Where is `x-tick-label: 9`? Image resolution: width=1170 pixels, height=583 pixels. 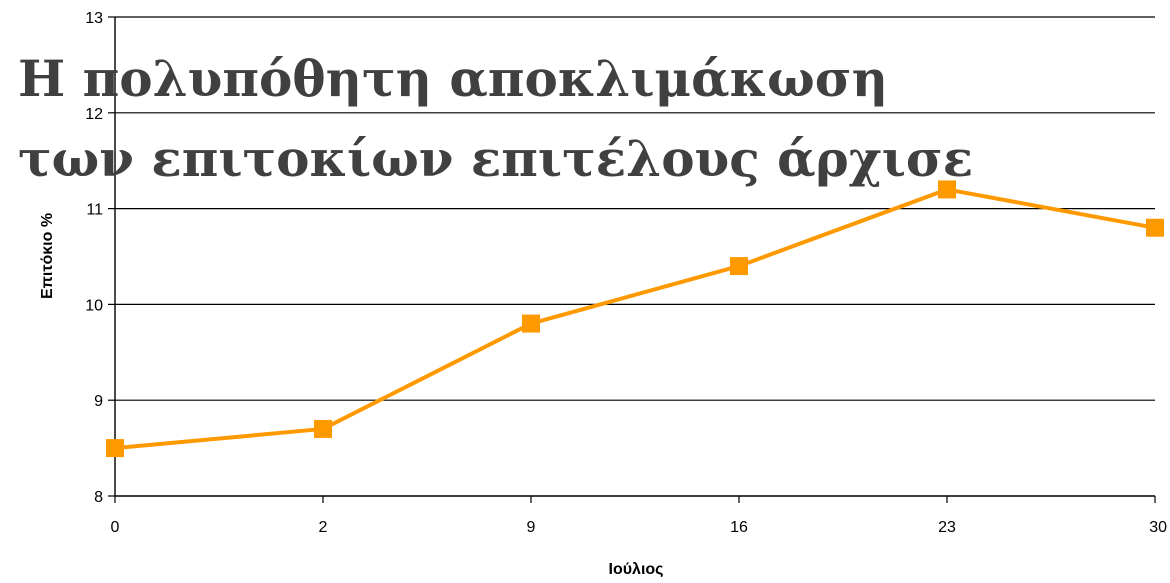
x-tick-label: 9 is located at coordinates (531, 527).